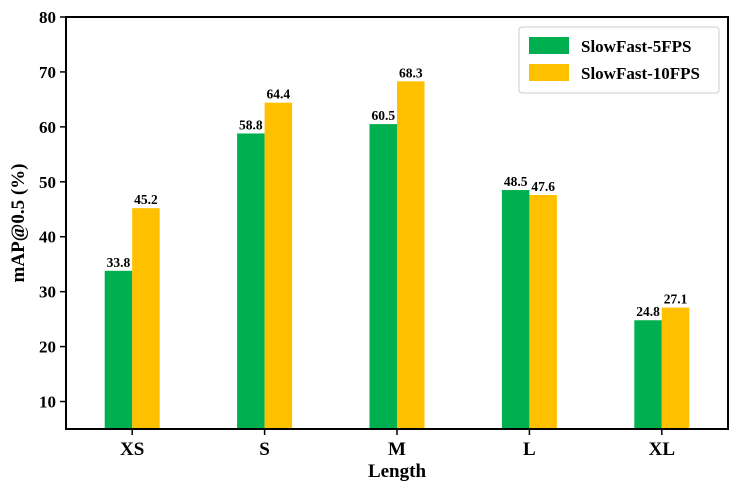 The image size is (747, 492). Describe the element at coordinates (251, 124) in the screenshot. I see `bar-value-label: 58.8` at that location.